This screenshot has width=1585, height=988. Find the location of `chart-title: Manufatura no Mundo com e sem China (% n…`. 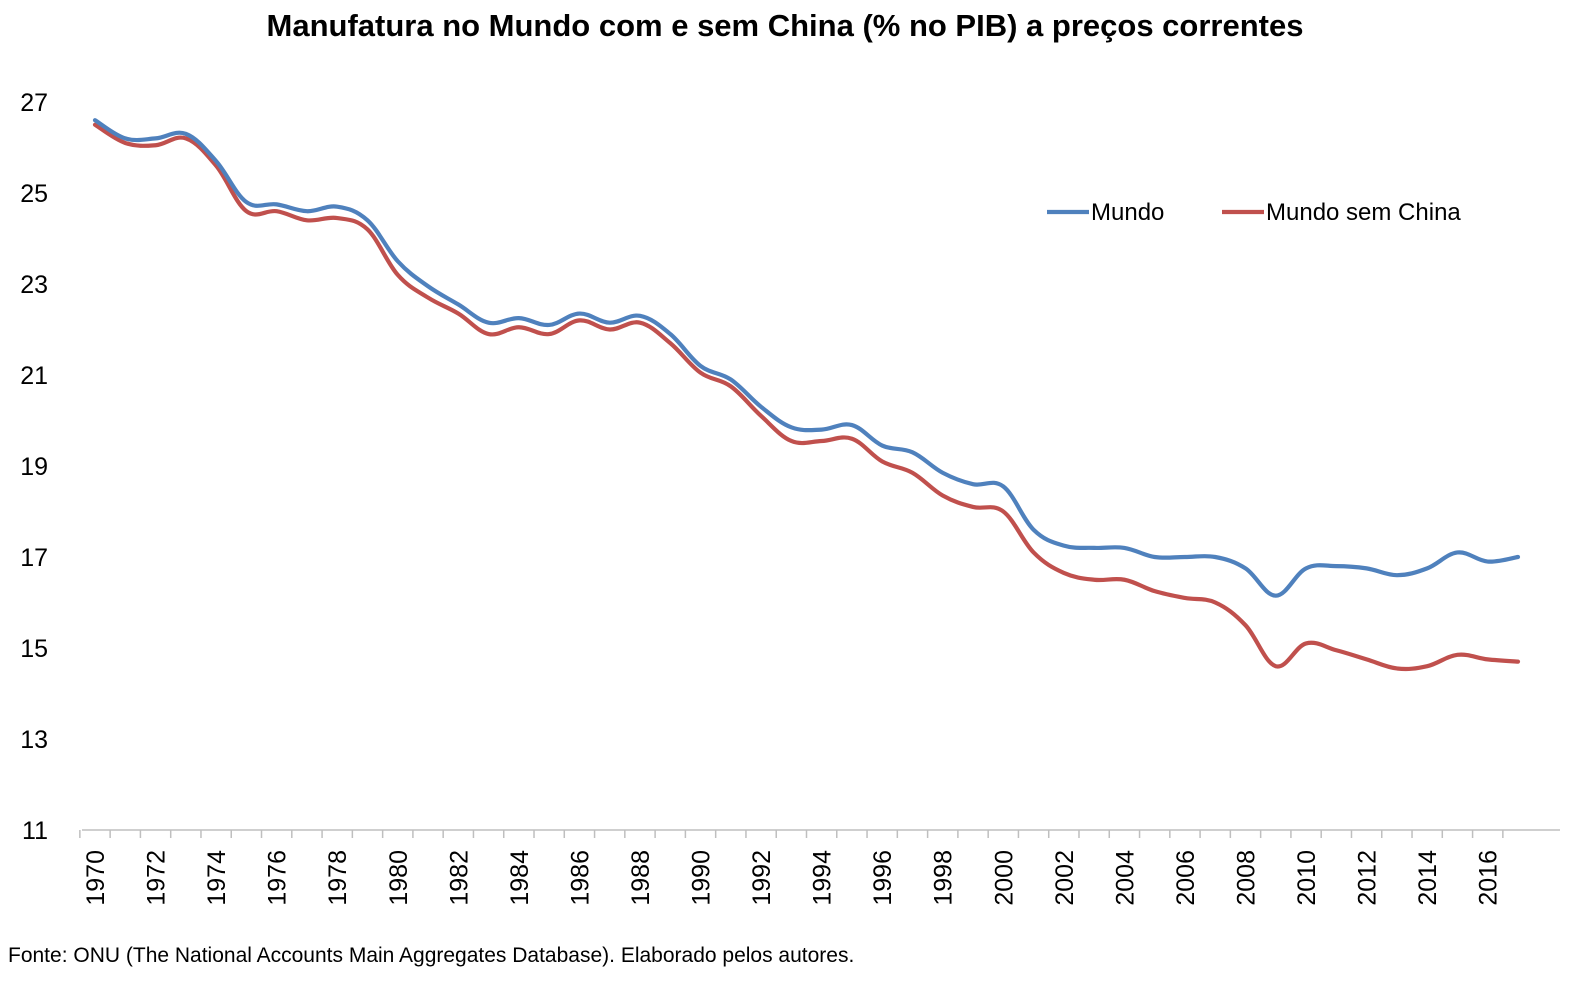

chart-title: Manufatura no Mundo com e sem China (% n… is located at coordinates (785, 25).